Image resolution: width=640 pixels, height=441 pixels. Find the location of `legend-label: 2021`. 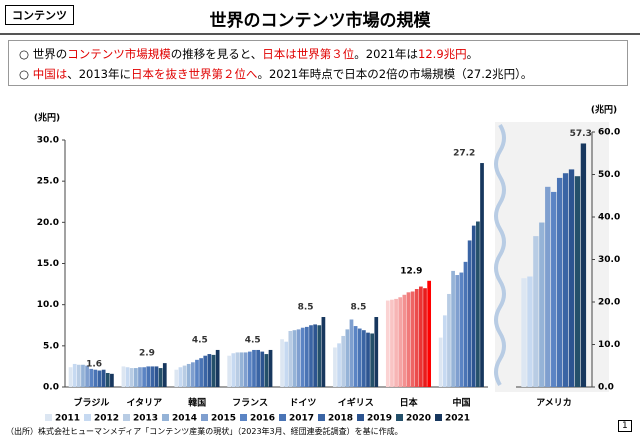

legend-label: 2021 is located at coordinates (457, 419).